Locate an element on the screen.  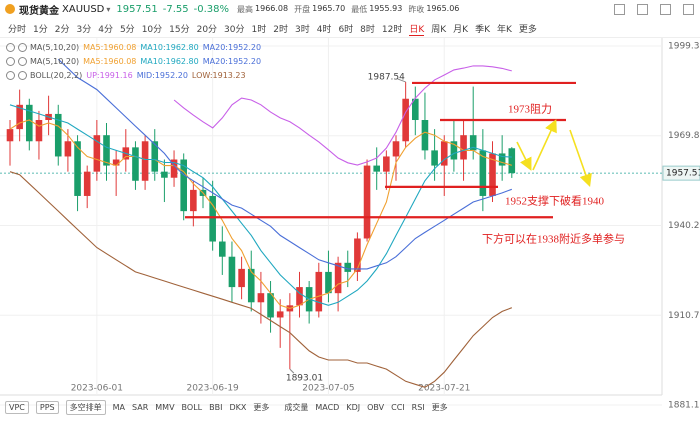
legend-item: UP:1991.16 is located at coordinates (109, 75).